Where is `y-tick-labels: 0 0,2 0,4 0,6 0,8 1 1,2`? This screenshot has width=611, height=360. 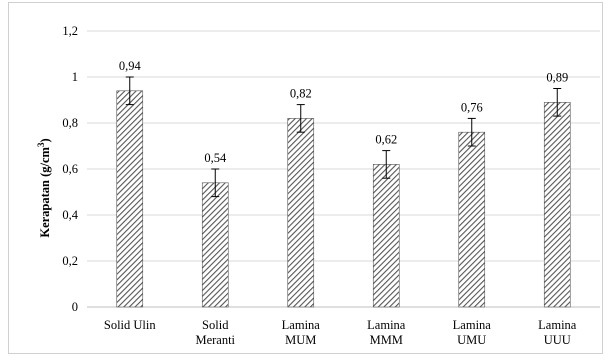
y-tick-labels: 0 0,2 0,4 0,6 0,8 1 1,2 is located at coordinates (70, 169).